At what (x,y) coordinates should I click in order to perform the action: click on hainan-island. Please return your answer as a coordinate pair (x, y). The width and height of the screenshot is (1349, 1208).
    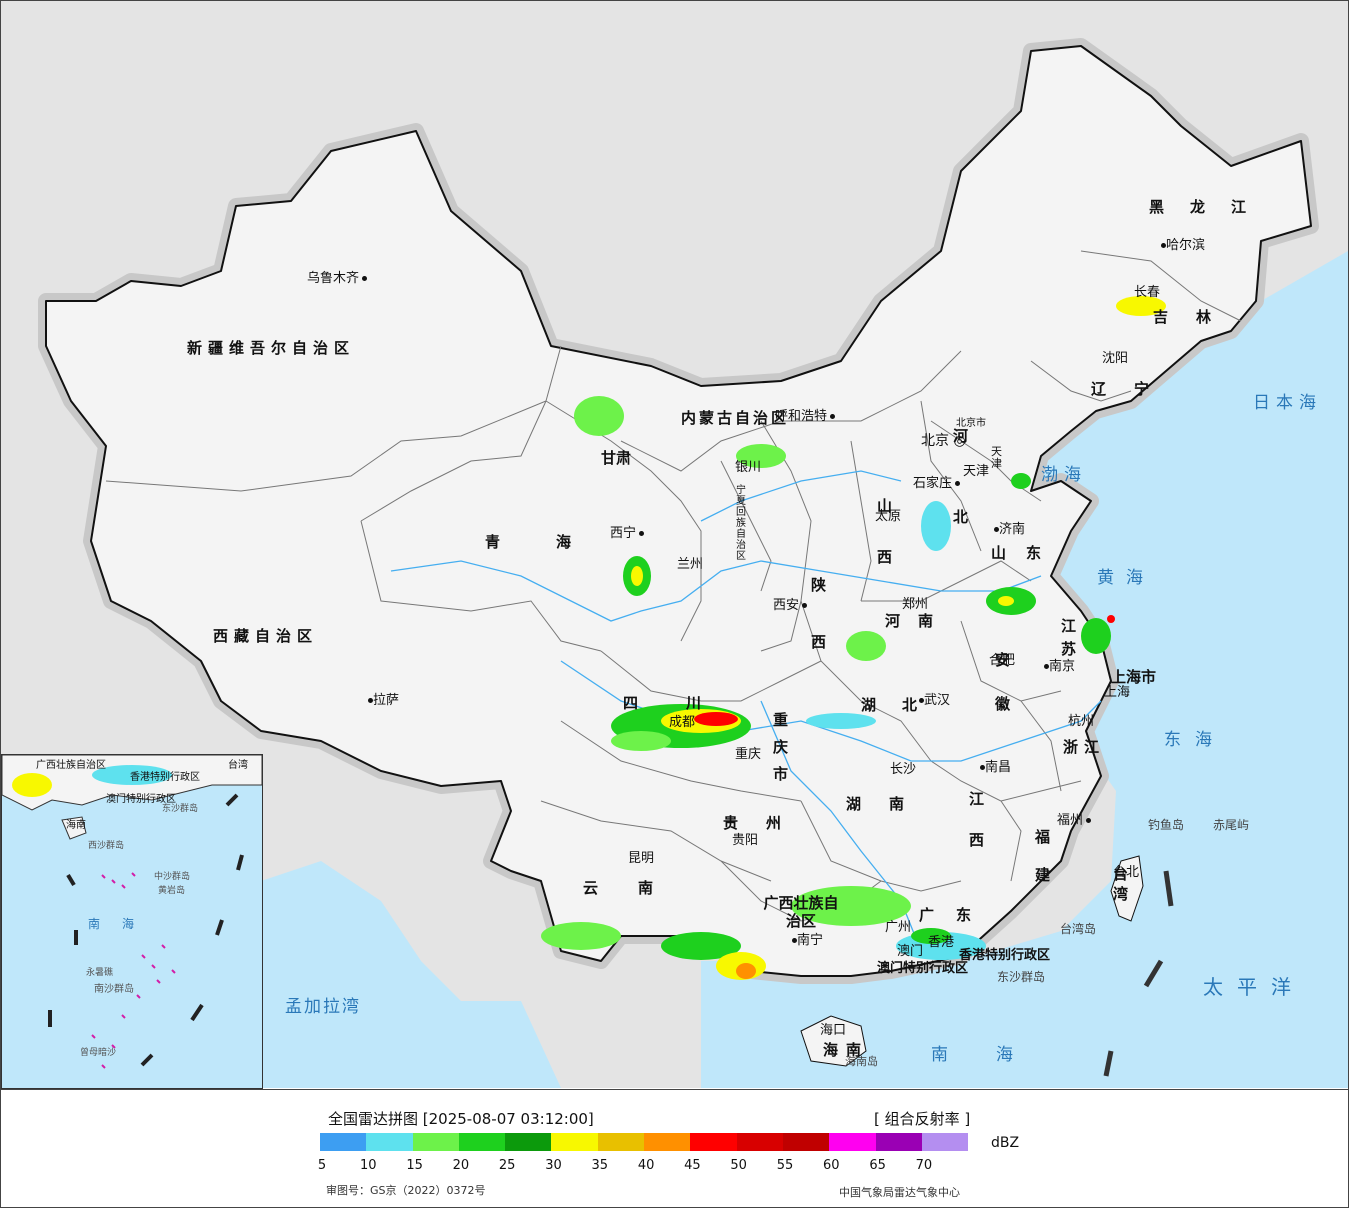
    Looking at the image, I should click on (833, 1041).